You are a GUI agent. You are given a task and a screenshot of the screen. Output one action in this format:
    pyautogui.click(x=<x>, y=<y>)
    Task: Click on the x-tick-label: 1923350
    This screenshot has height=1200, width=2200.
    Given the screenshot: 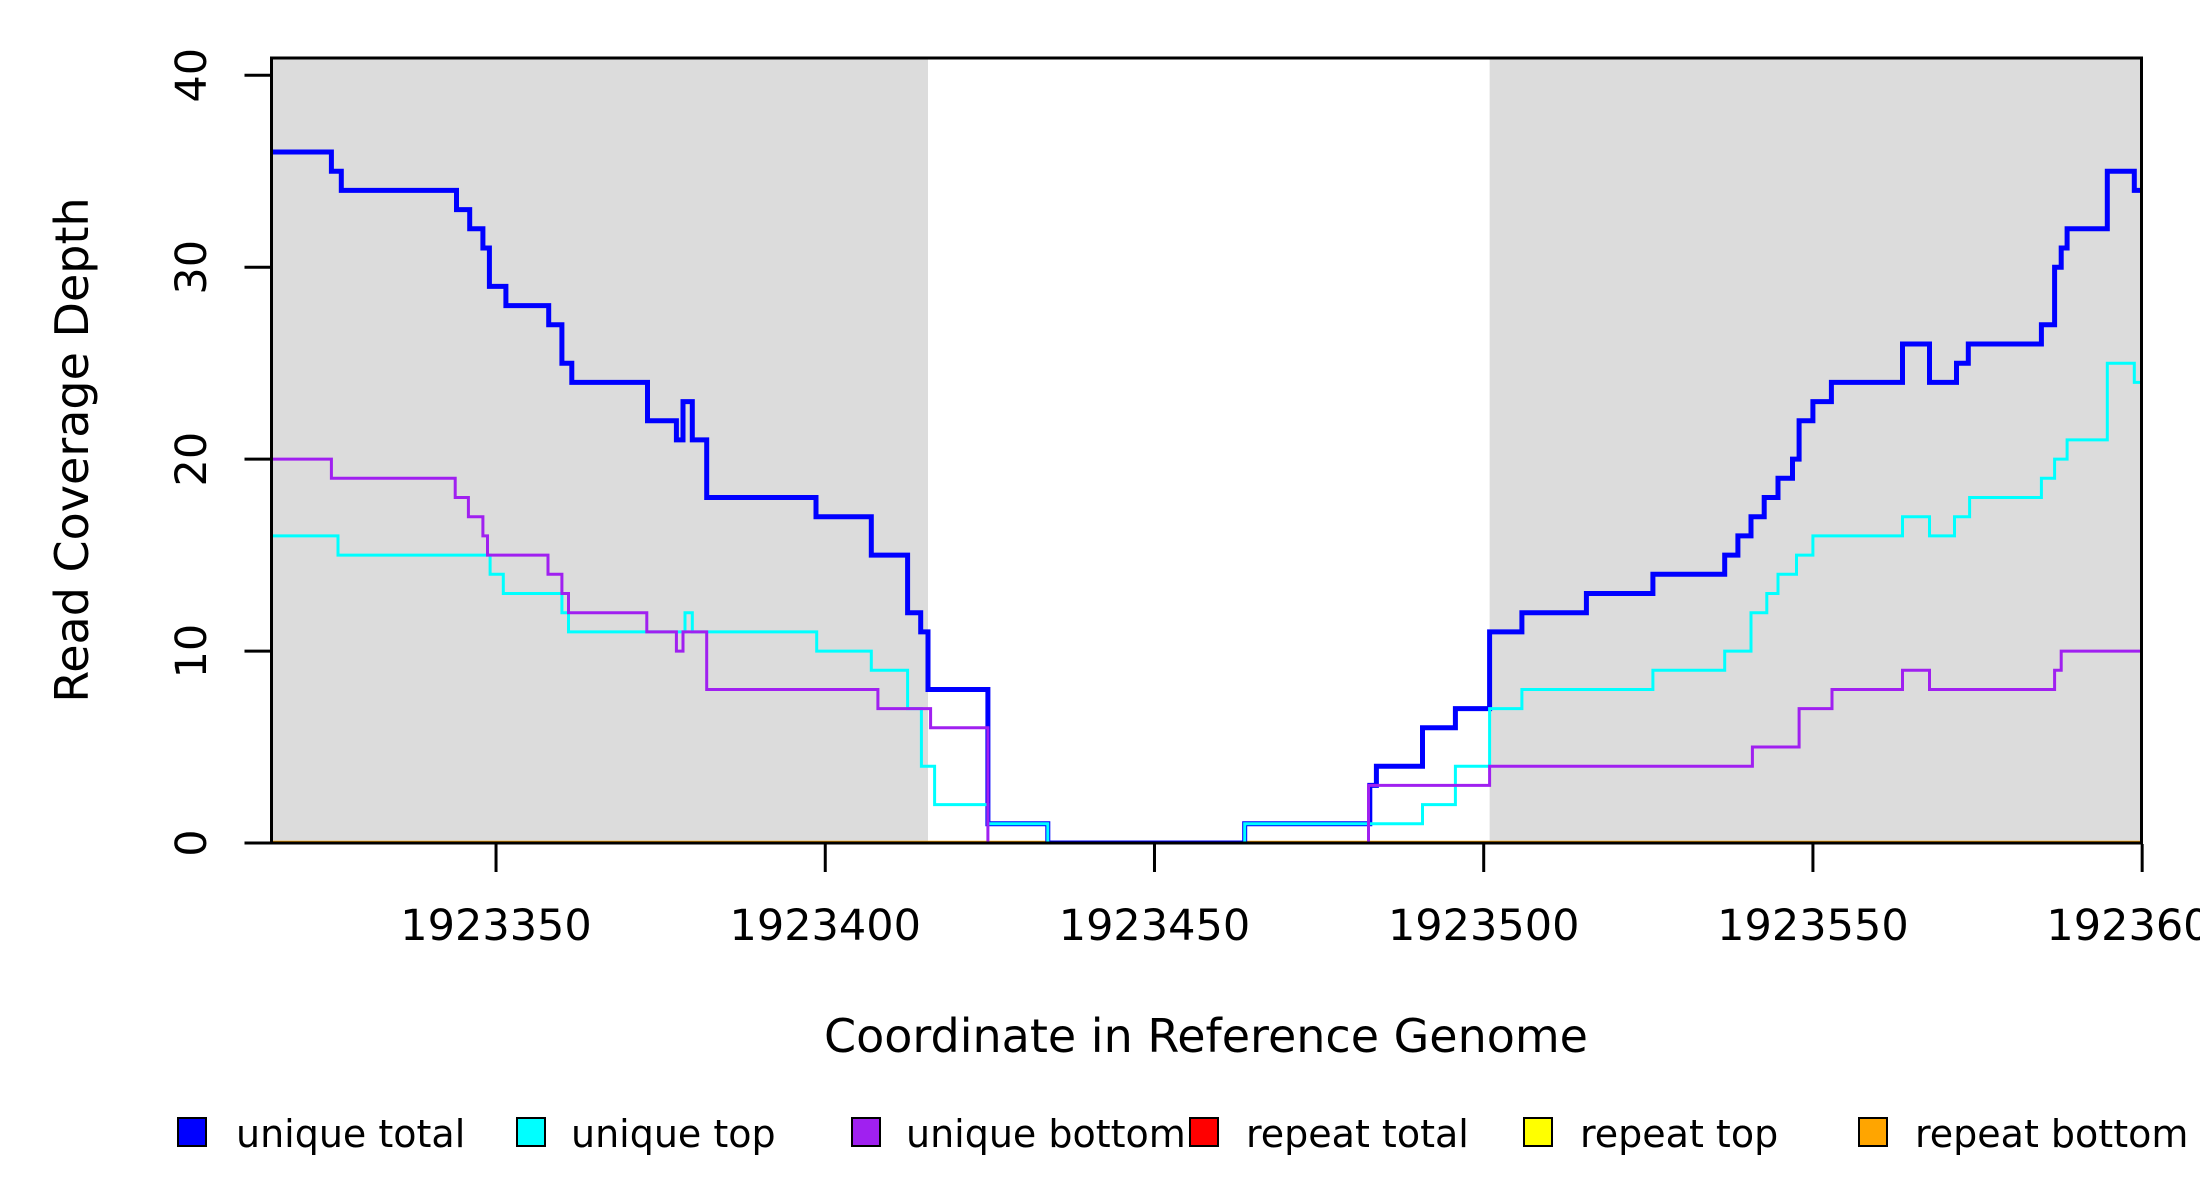 What is the action you would take?
    pyautogui.click(x=496, y=926)
    